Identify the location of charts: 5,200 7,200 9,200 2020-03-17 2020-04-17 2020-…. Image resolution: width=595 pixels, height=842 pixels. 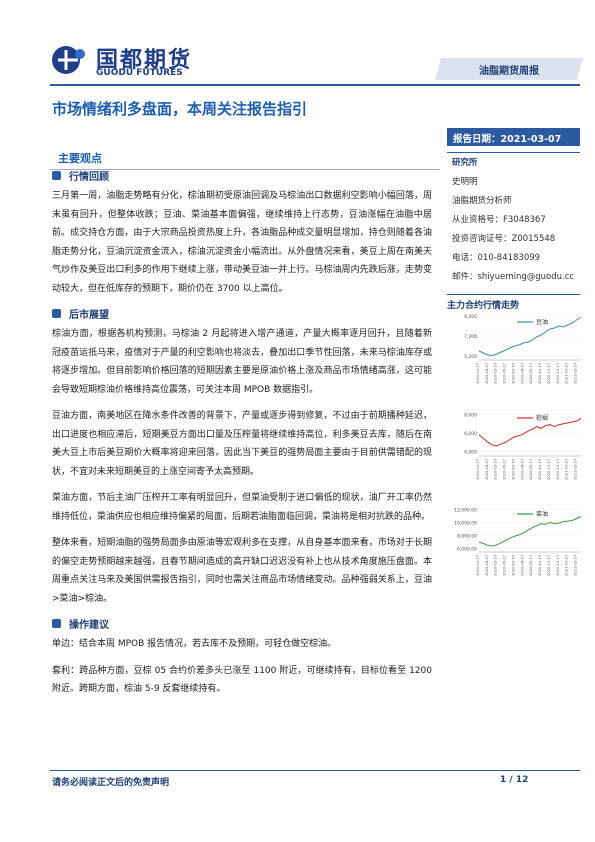
(518, 445).